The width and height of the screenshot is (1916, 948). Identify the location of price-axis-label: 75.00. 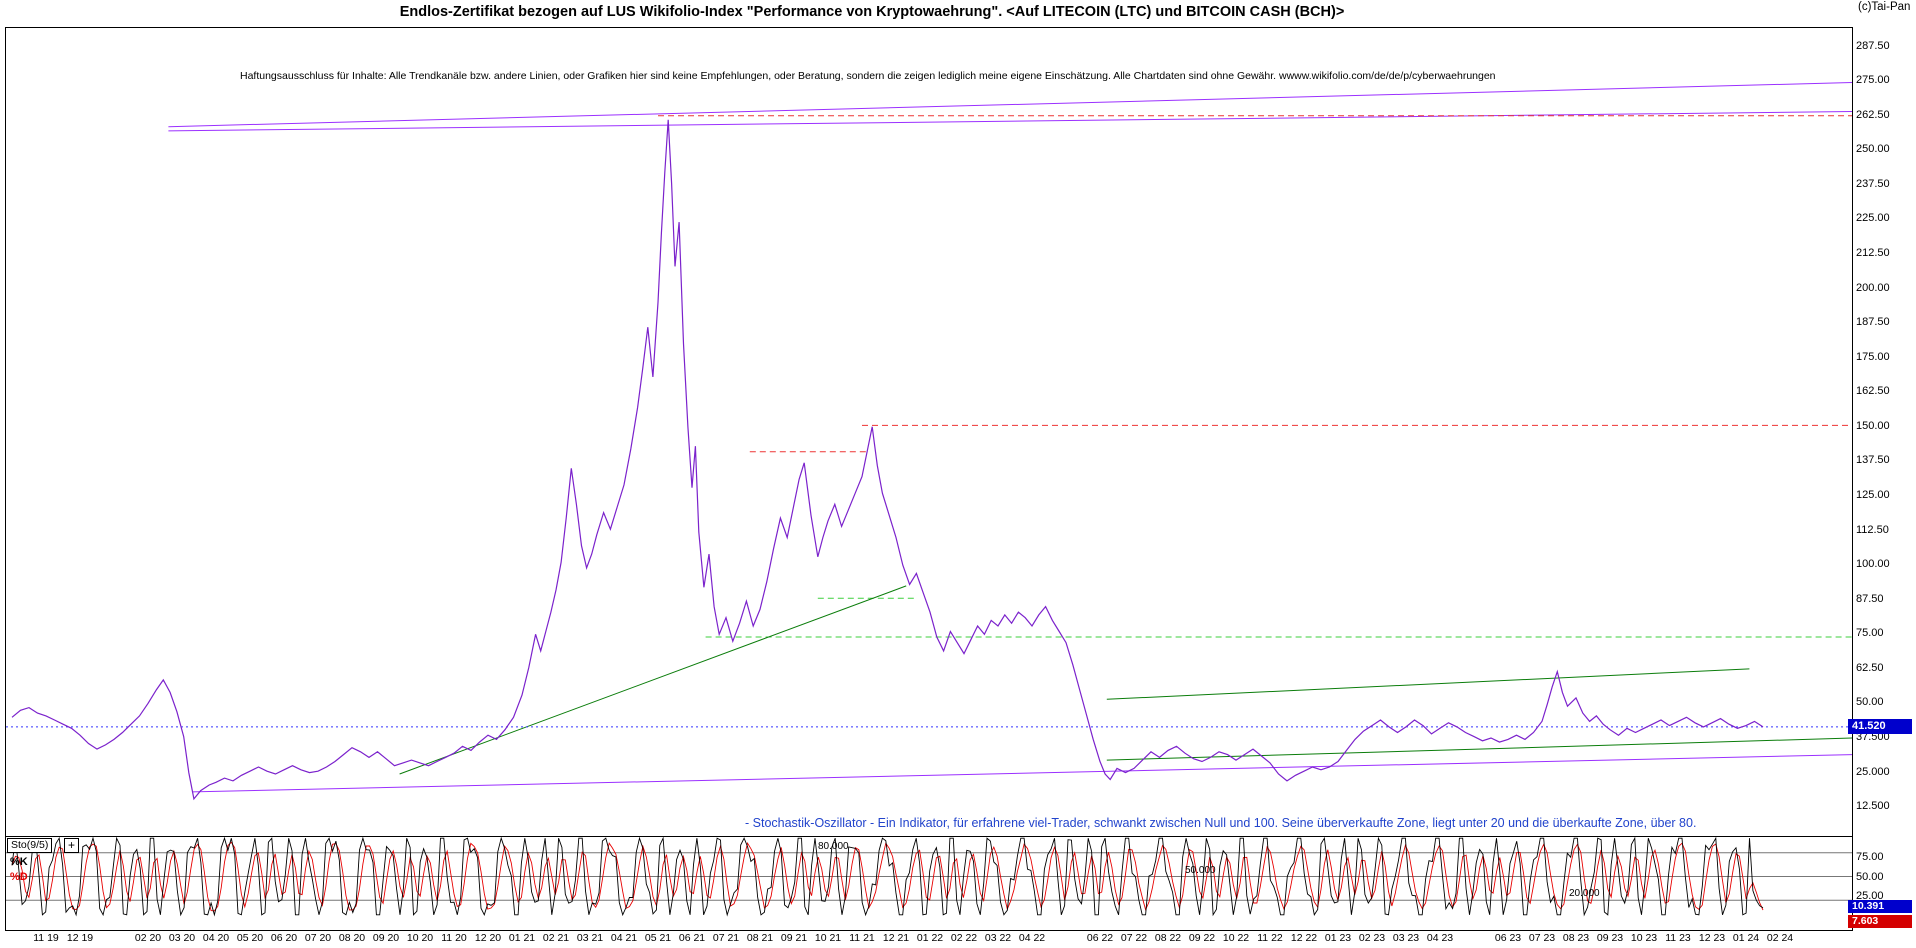
(1870, 633).